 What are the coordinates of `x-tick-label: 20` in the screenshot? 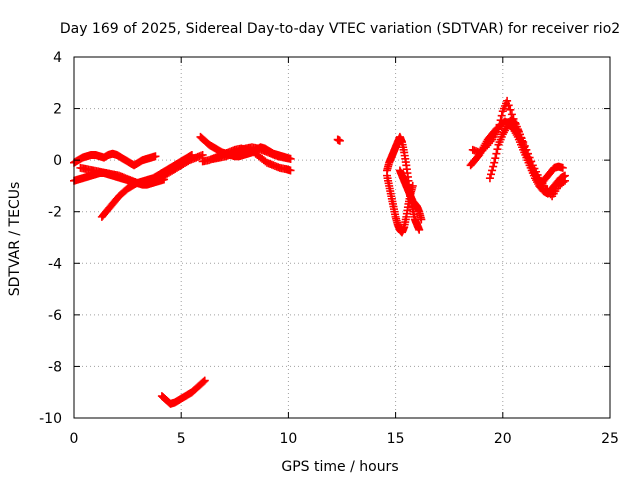 It's located at (503, 439).